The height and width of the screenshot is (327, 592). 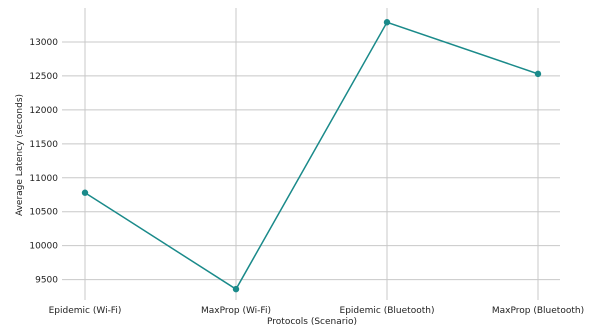 I want to click on y-tick-label: 11000, so click(x=43, y=179).